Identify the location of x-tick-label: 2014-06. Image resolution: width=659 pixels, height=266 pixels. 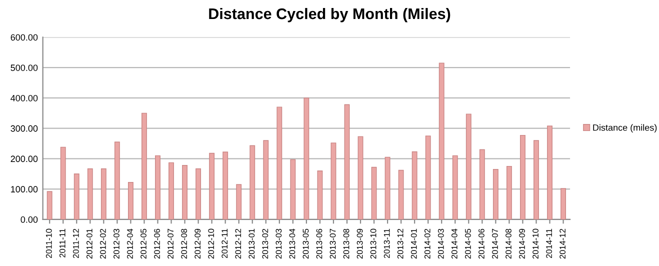
(481, 243).